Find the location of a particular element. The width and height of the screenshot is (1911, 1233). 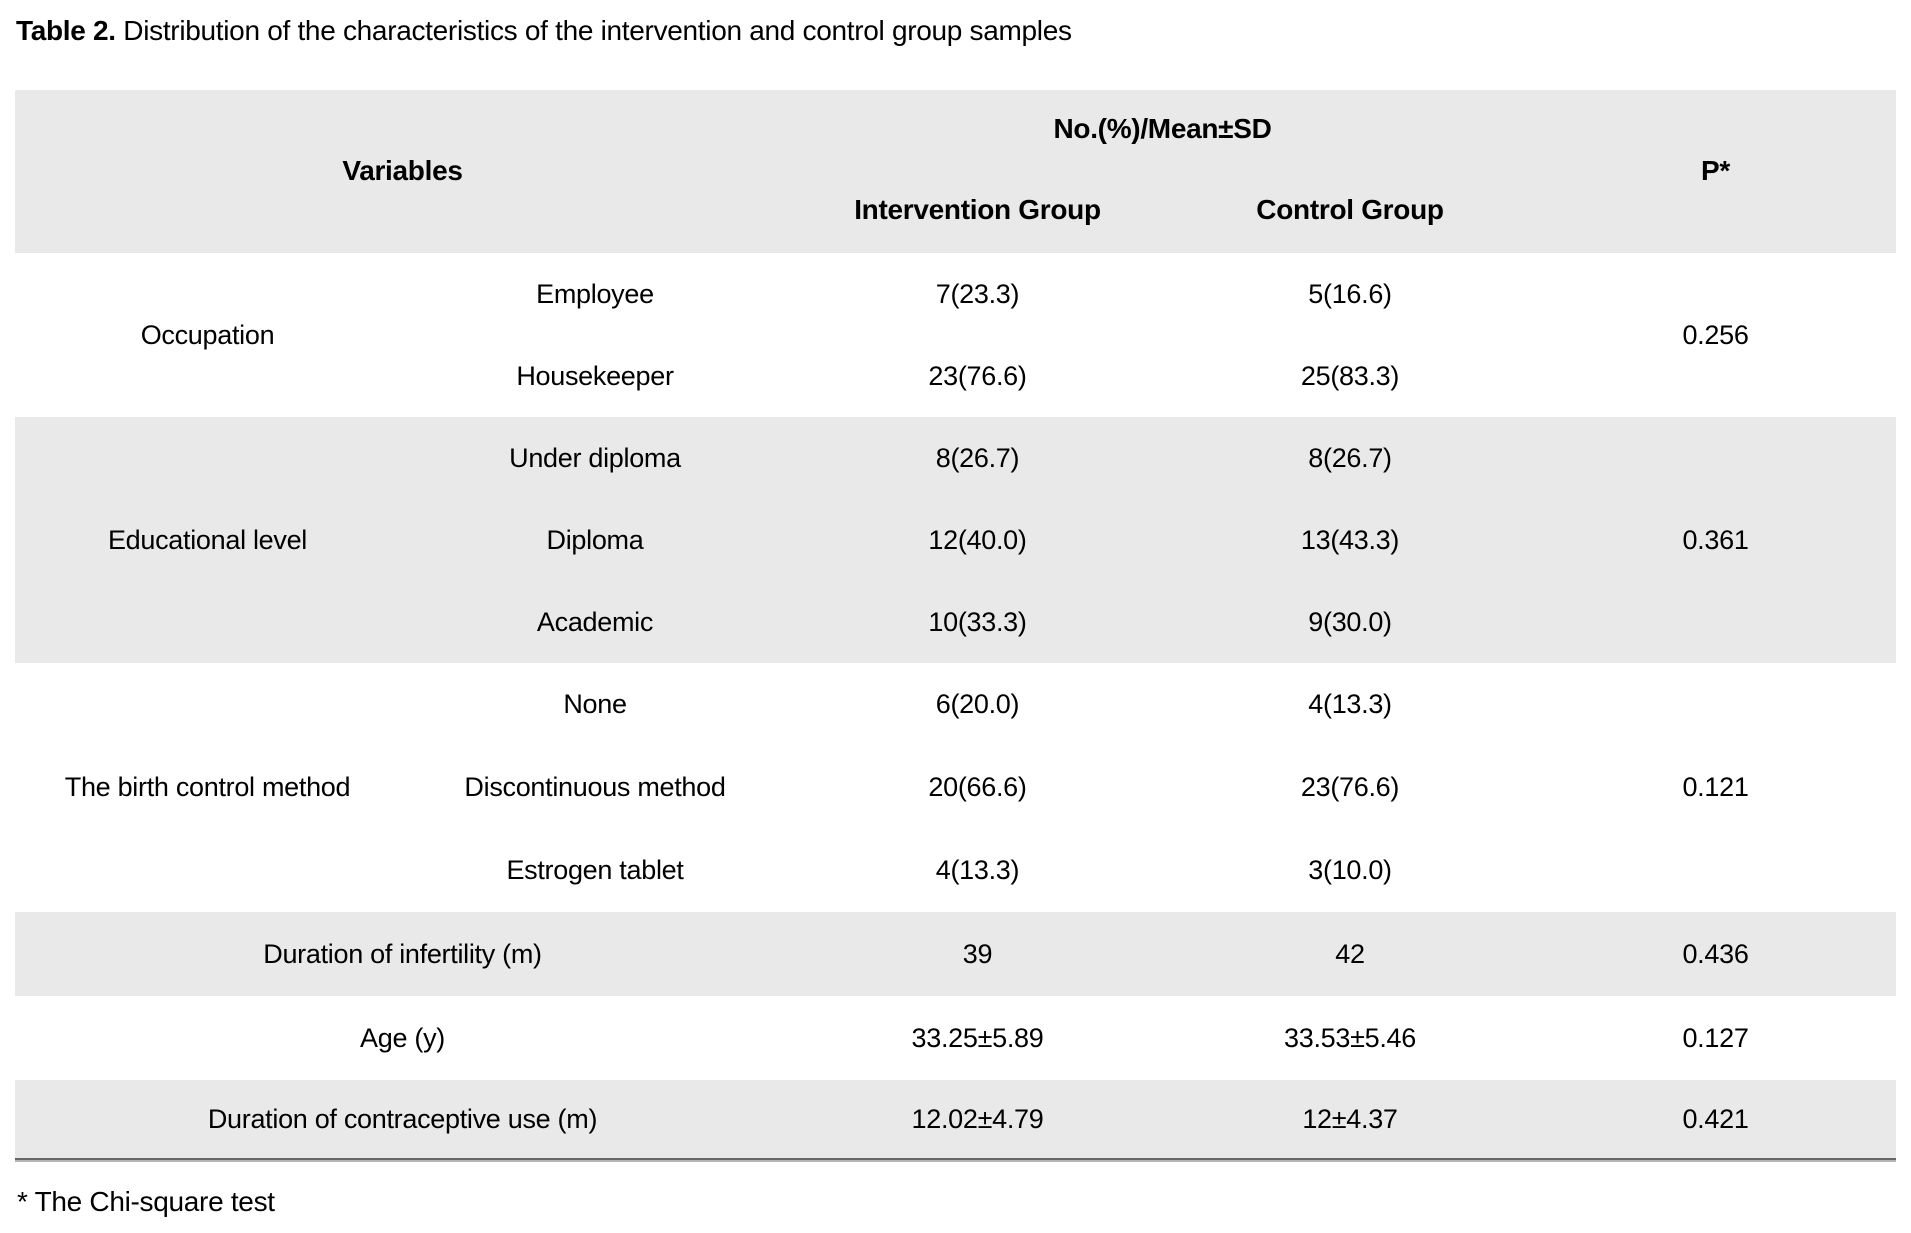

control-value-cell: 25(83.3) is located at coordinates (1350, 375).